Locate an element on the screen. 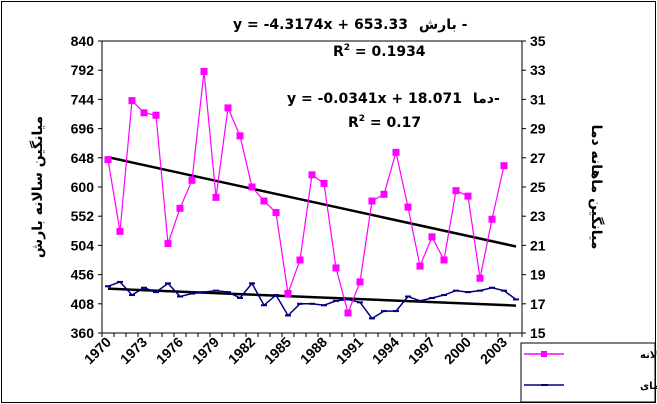 Image resolution: width=657 pixels, height=404 pixels. legend-precip-marker is located at coordinates (544, 354).